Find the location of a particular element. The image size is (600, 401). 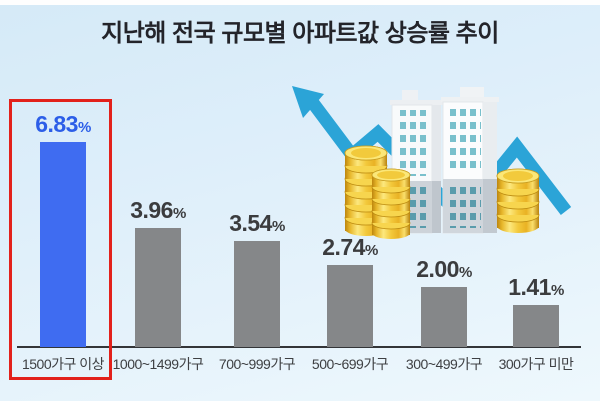

bar-value-label: 3.96% is located at coordinates (158, 210).